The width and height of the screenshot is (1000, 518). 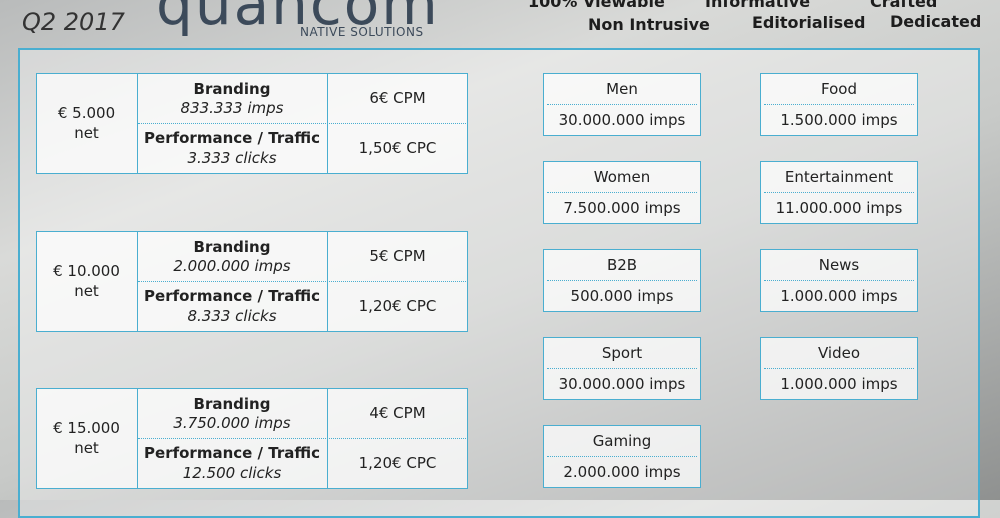 I want to click on feature: Crafted, so click(x=904, y=5).